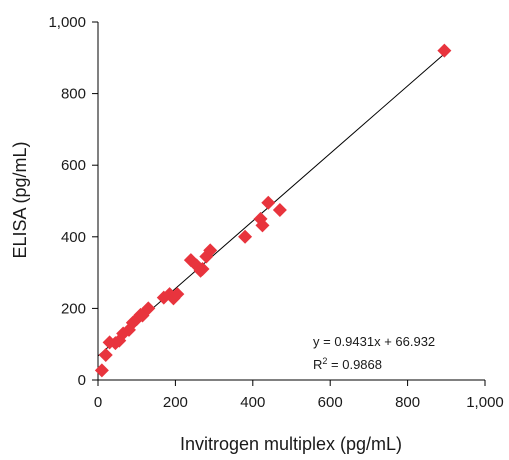 This screenshot has height=460, width=509. I want to click on y-tick-label: 600, so click(73, 165).